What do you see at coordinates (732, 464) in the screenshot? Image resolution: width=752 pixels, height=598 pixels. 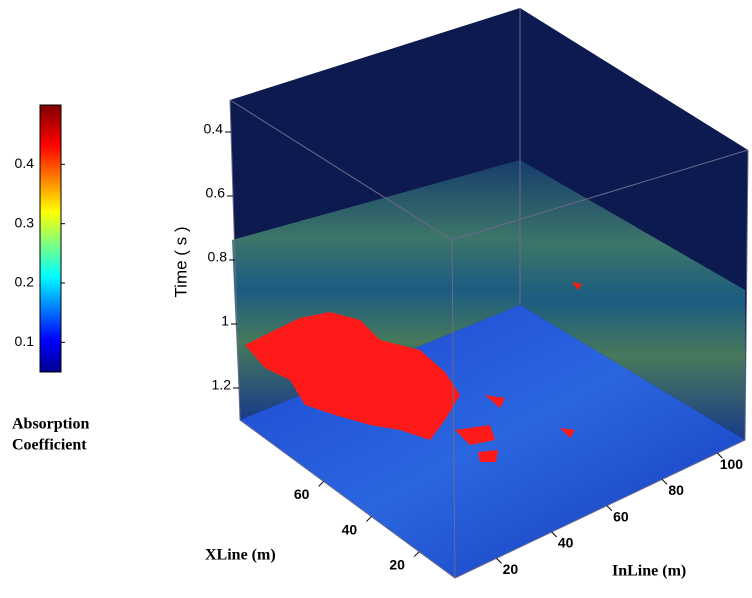 I see `x-tick-label: 100` at bounding box center [732, 464].